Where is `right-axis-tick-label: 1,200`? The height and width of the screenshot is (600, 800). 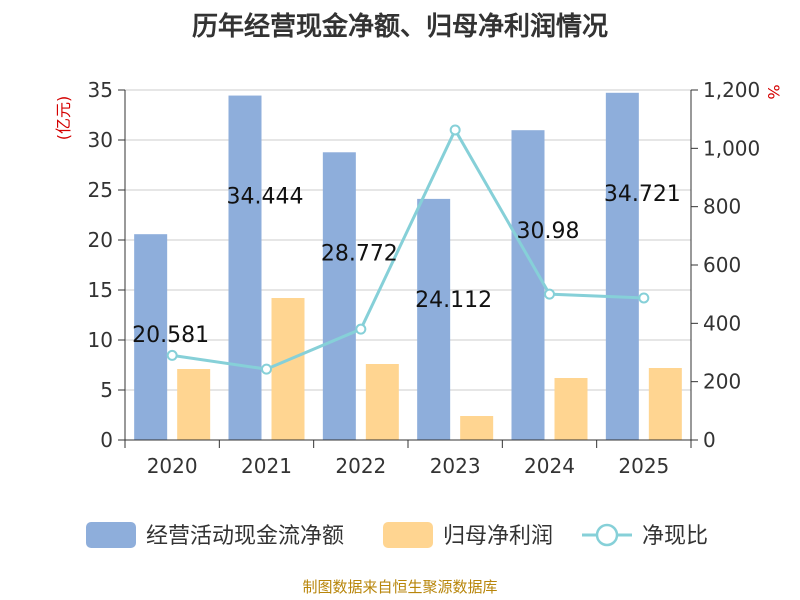
right-axis-tick-label: 1,200 is located at coordinates (731, 90).